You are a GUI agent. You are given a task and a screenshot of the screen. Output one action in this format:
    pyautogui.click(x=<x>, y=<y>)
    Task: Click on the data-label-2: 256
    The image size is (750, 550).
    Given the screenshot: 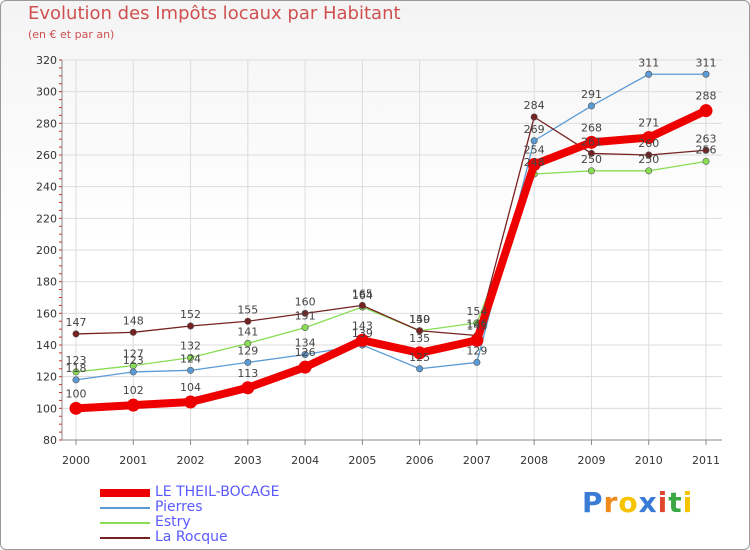 What is the action you would take?
    pyautogui.click(x=706, y=149)
    